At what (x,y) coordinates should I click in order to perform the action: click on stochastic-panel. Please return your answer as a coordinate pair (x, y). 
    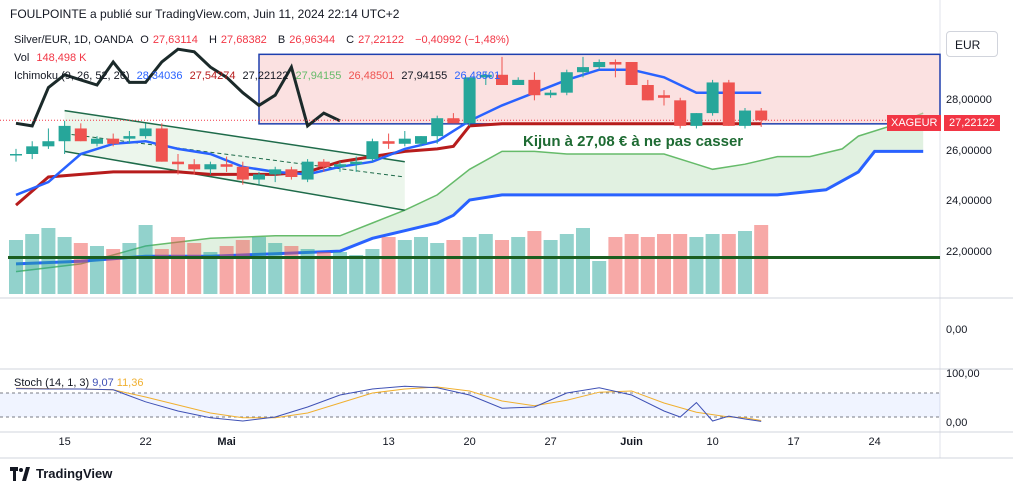
    Looking at the image, I should click on (470, 403).